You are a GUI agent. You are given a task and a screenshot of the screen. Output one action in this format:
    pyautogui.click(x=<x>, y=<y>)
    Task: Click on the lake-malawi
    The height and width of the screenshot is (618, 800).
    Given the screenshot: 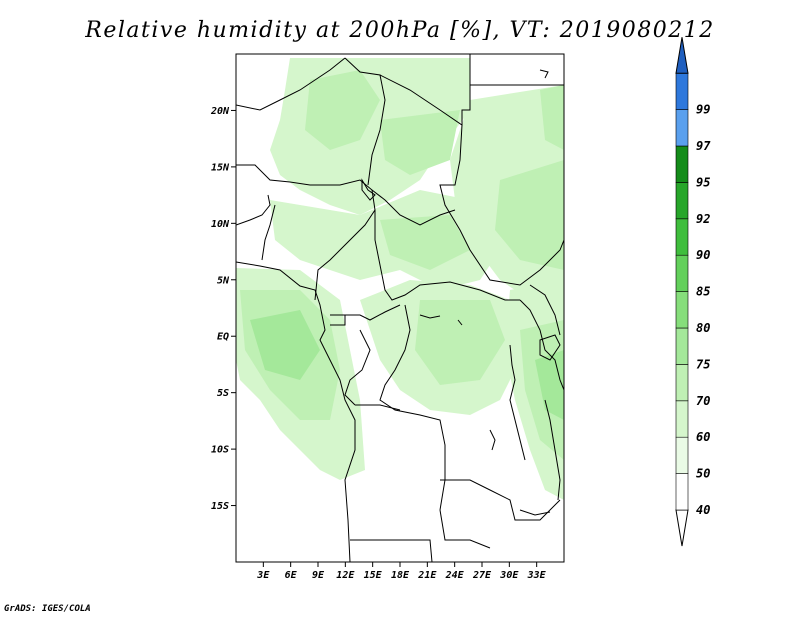 What is the action you would take?
    pyautogui.click(x=552, y=450)
    